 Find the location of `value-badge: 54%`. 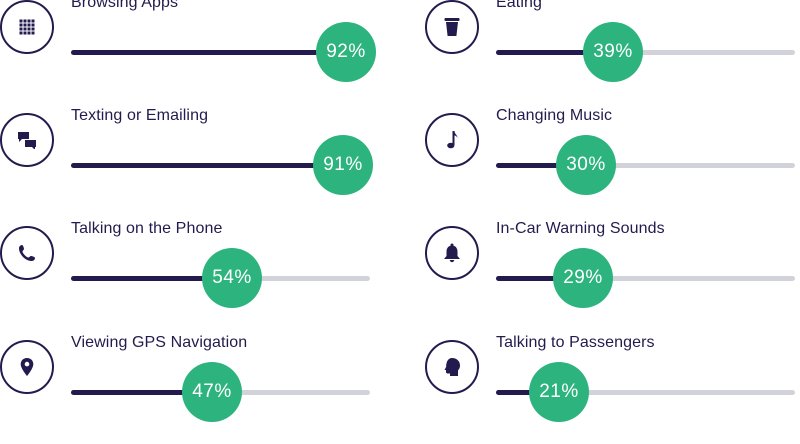

value-badge: 54% is located at coordinates (232, 278).